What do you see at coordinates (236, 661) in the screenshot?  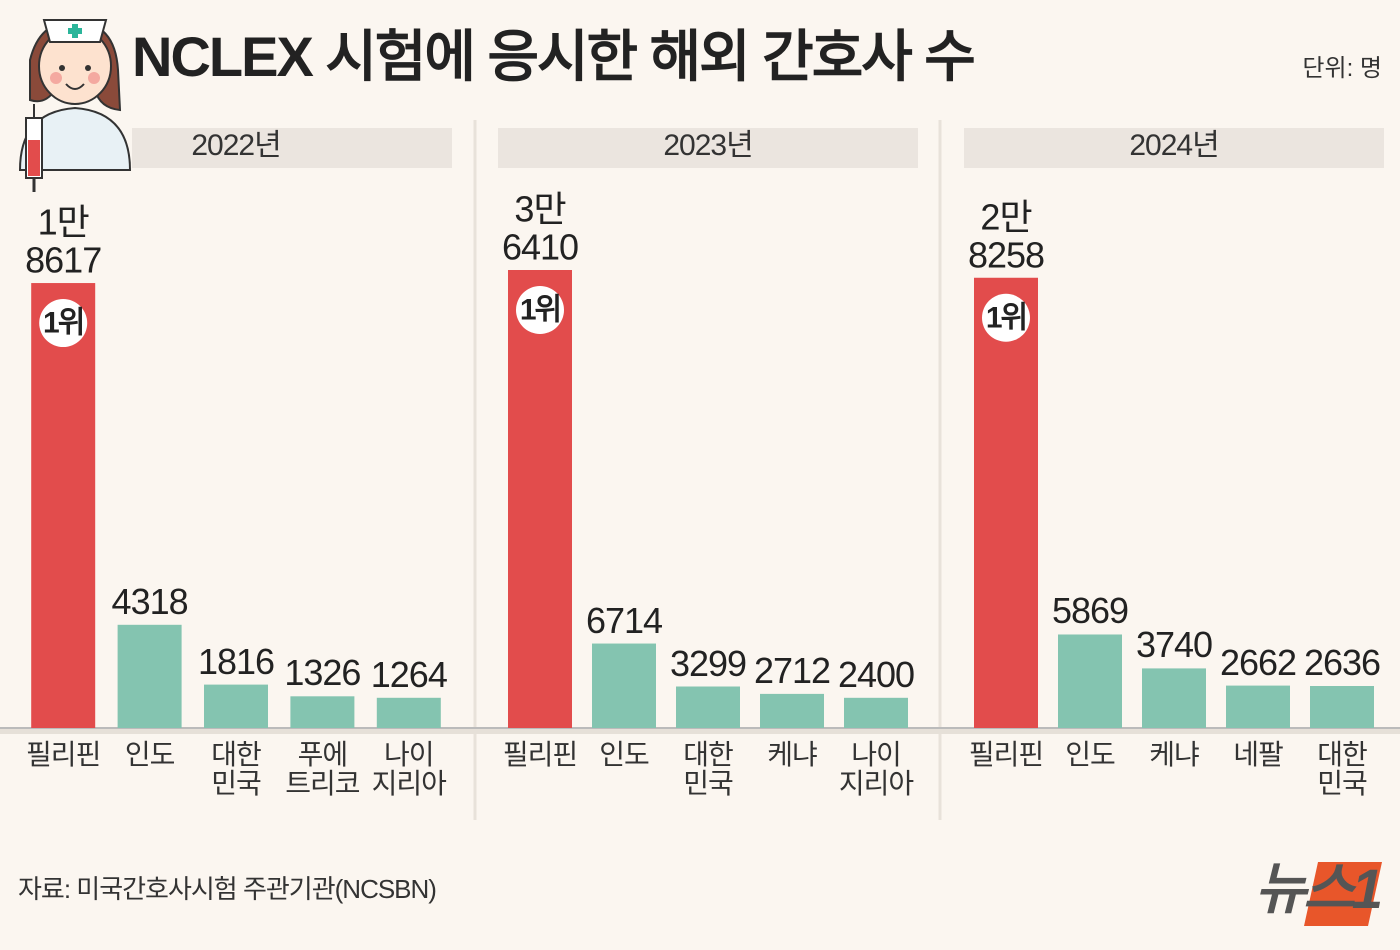 I see `value-label: 1816` at bounding box center [236, 661].